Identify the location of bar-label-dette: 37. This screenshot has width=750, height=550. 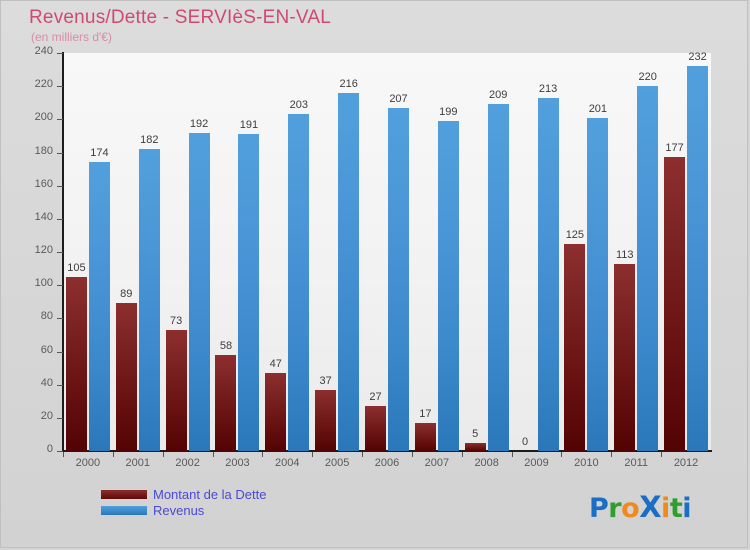
(325, 380).